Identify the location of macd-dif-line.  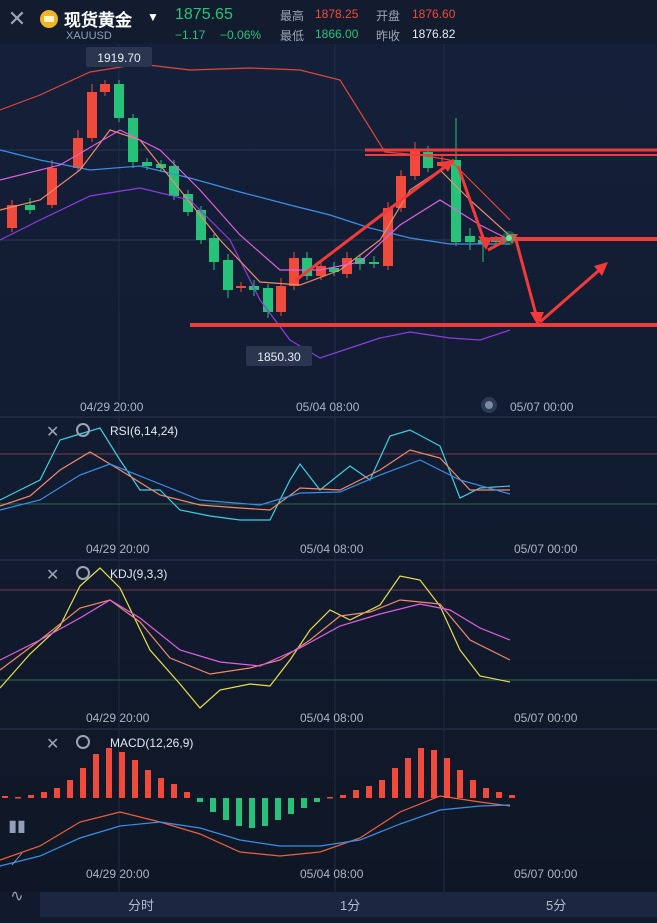
(255, 828).